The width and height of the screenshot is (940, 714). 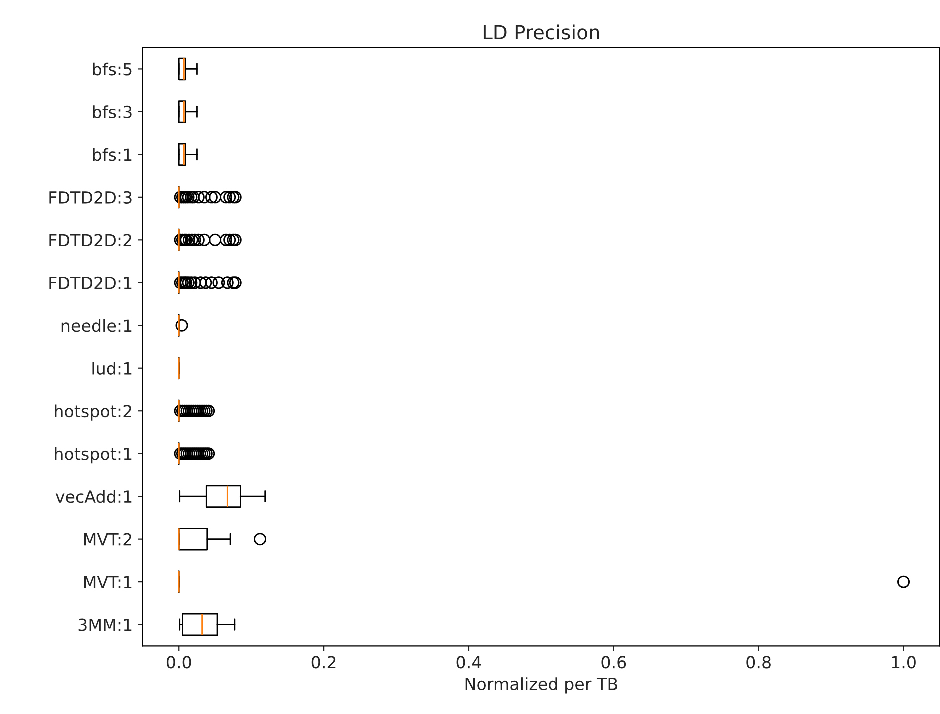 What do you see at coordinates (112, 368) in the screenshot?
I see `y-tick-label: lud:1` at bounding box center [112, 368].